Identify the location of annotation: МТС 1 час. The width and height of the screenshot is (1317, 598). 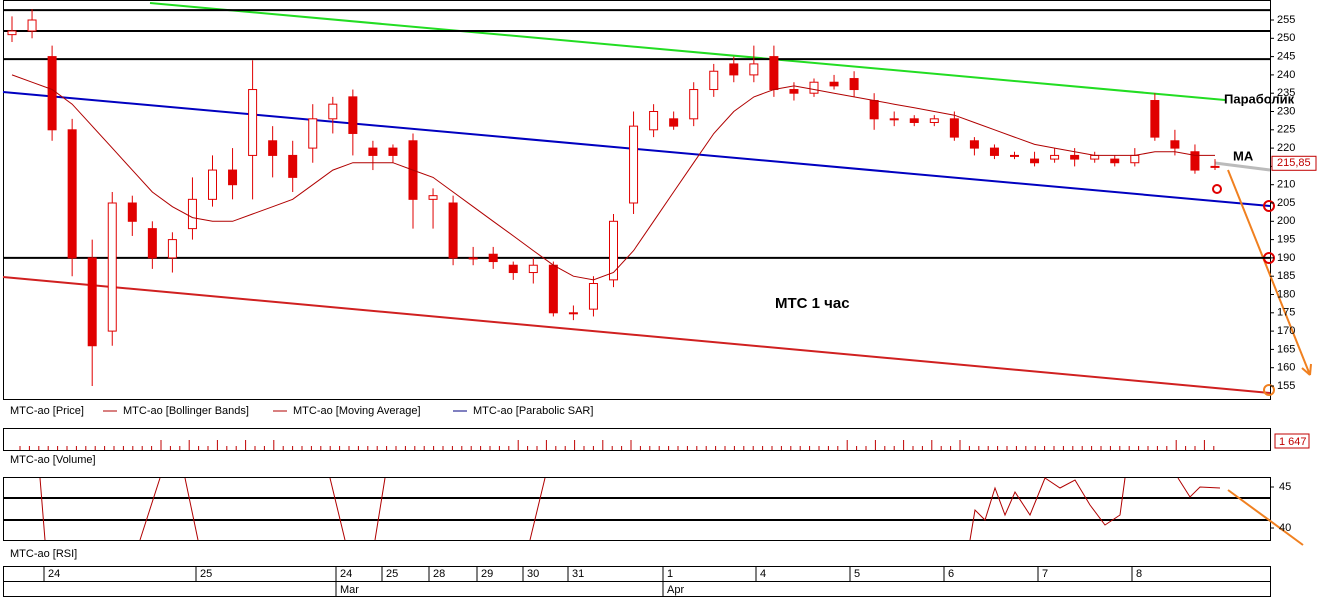
(812, 303).